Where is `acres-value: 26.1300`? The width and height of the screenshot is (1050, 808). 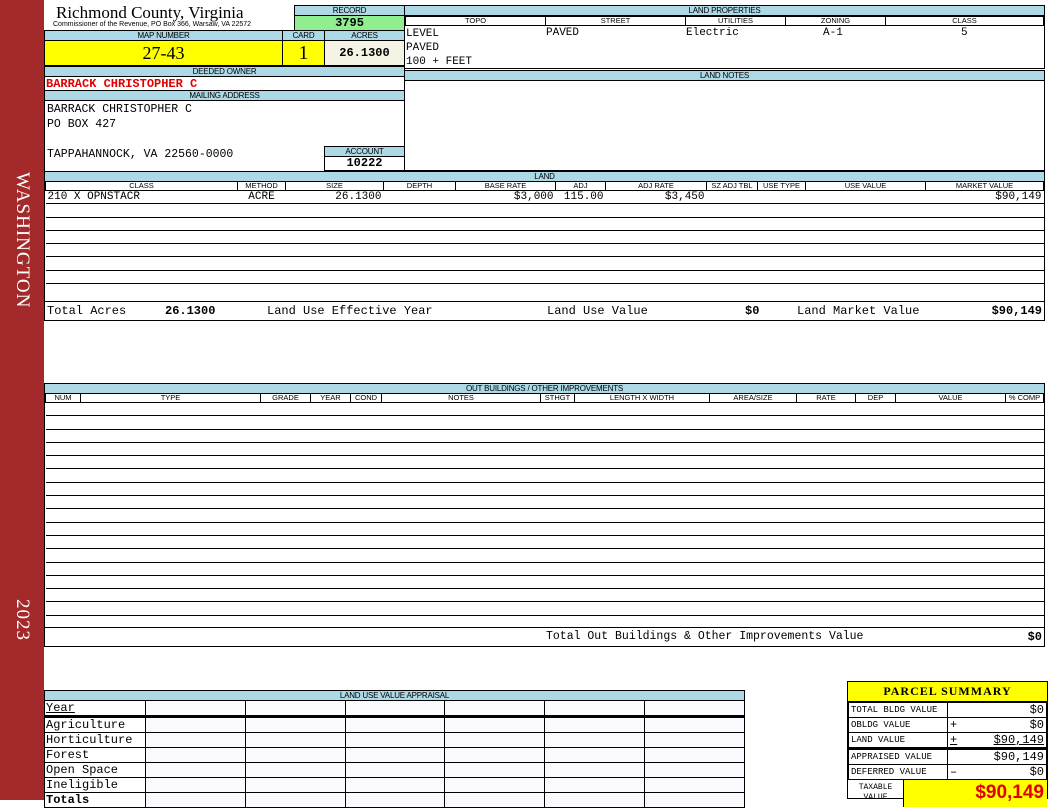 acres-value: 26.1300 is located at coordinates (364, 53).